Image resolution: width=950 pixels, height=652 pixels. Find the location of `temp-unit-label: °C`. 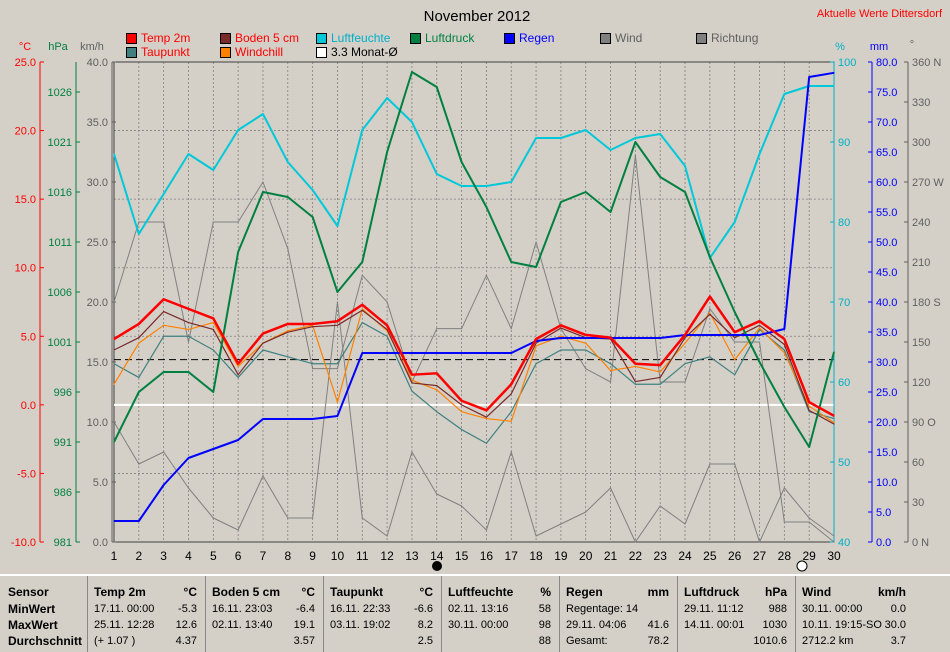

temp-unit-label: °C is located at coordinates (25, 47).